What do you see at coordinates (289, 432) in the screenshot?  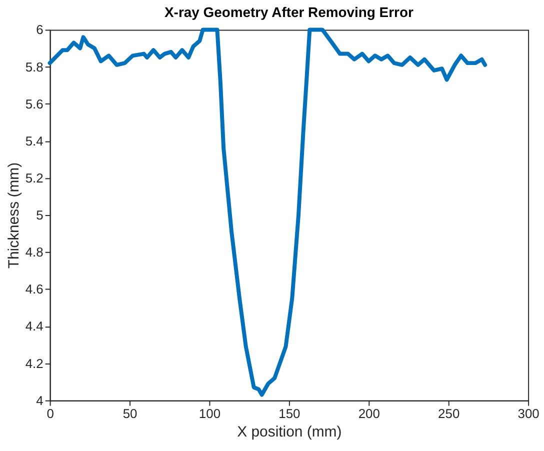 I see `x-axis-title: X position (mm)` at bounding box center [289, 432].